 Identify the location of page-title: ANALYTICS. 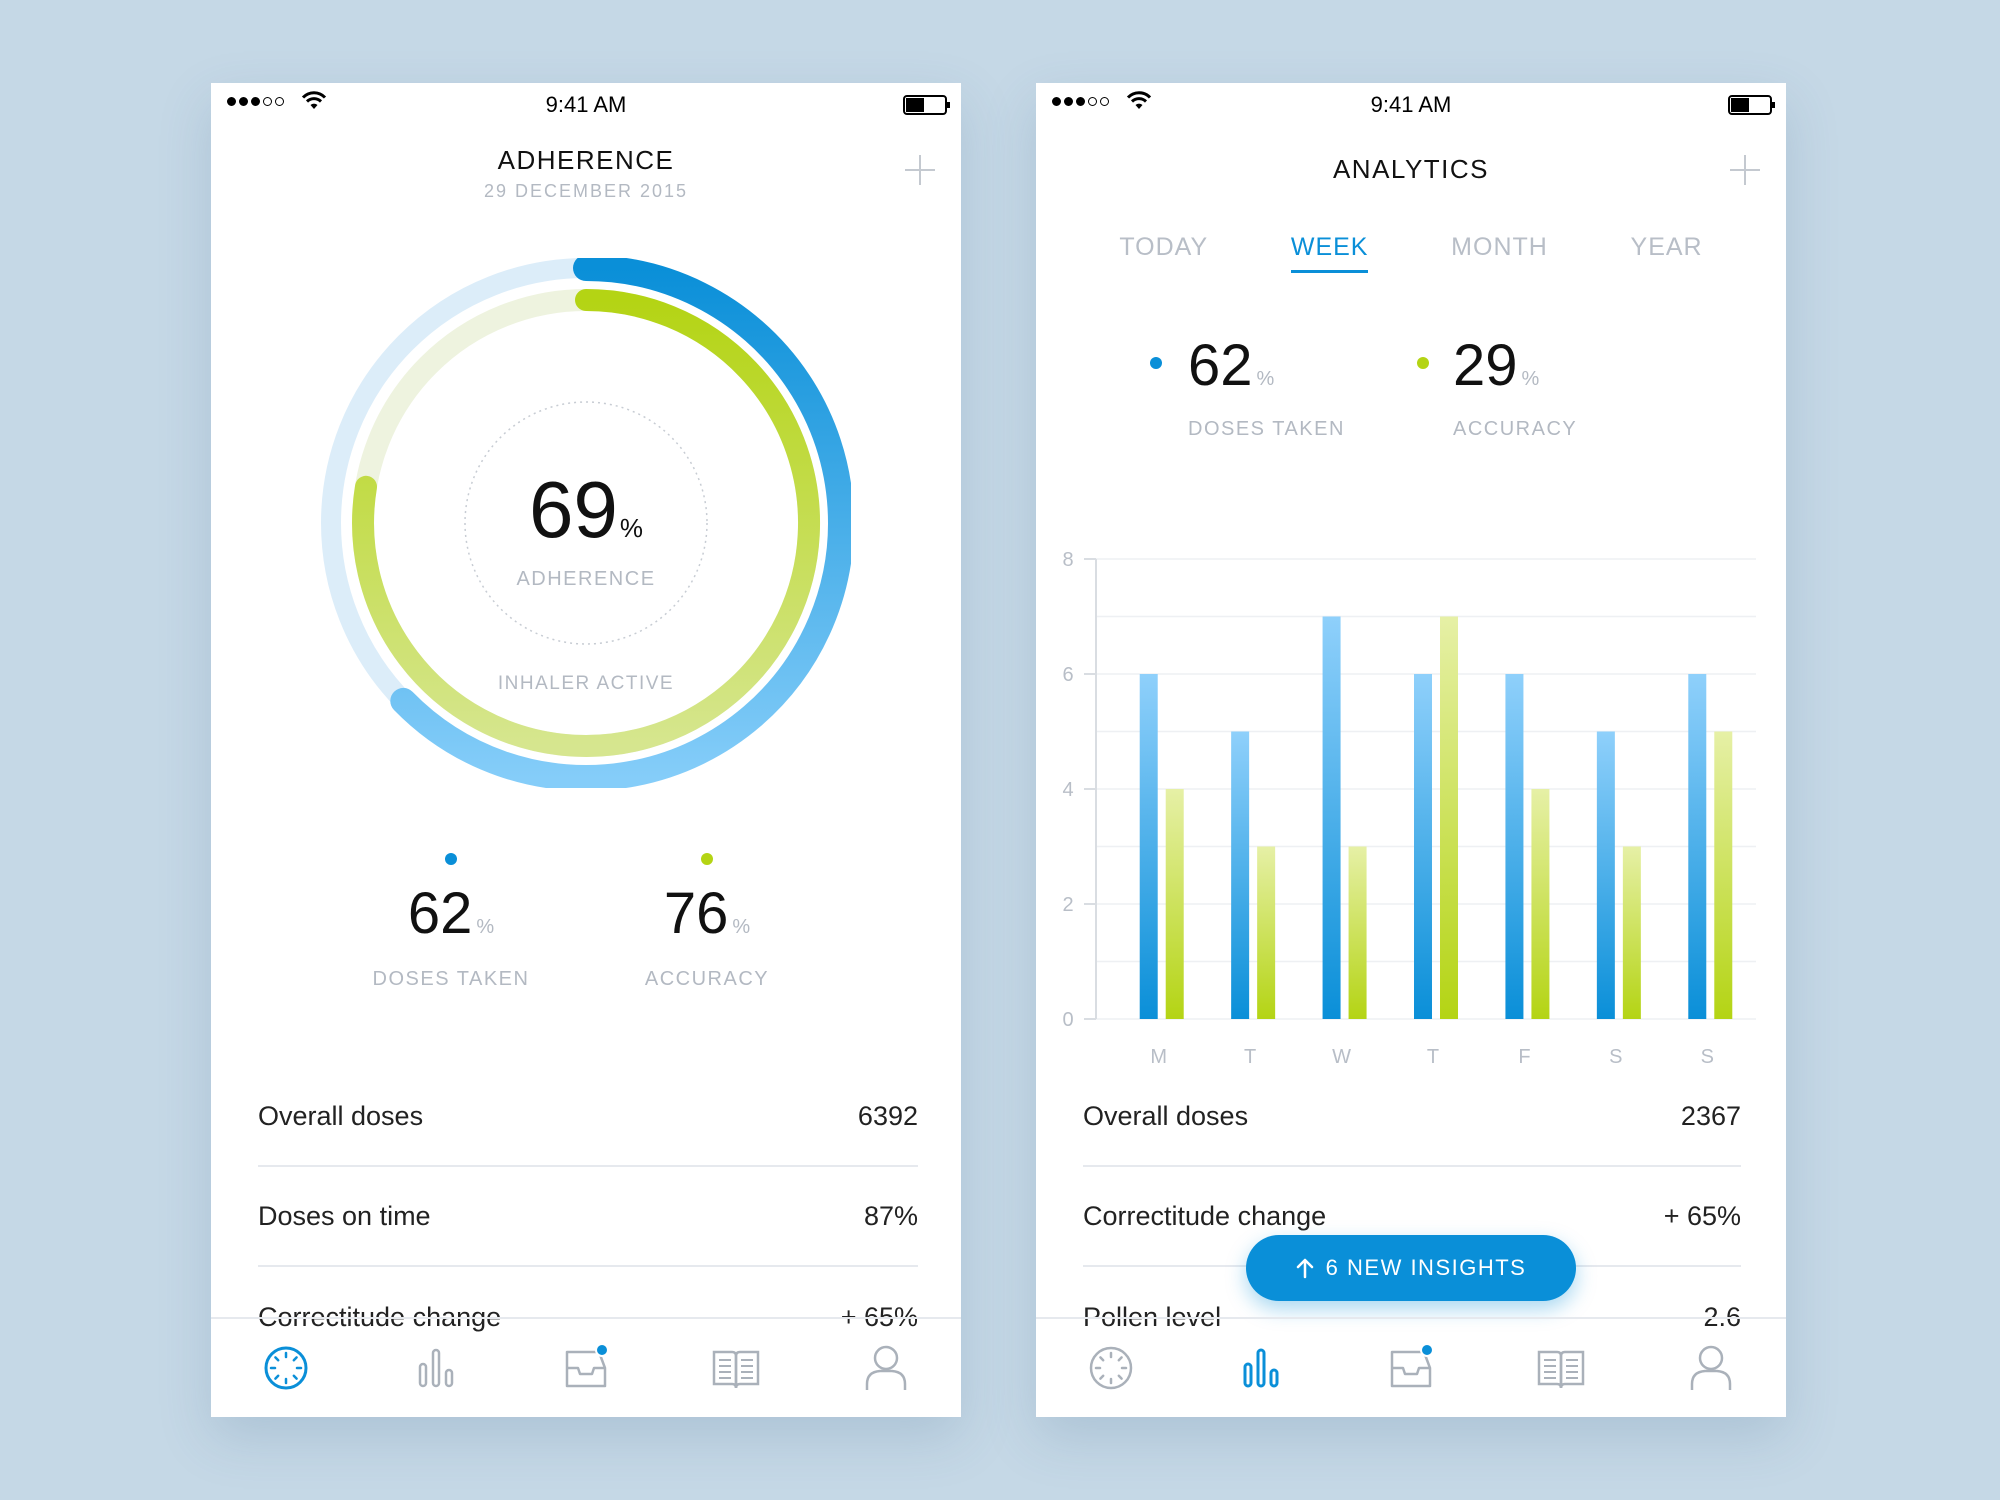
(1411, 169).